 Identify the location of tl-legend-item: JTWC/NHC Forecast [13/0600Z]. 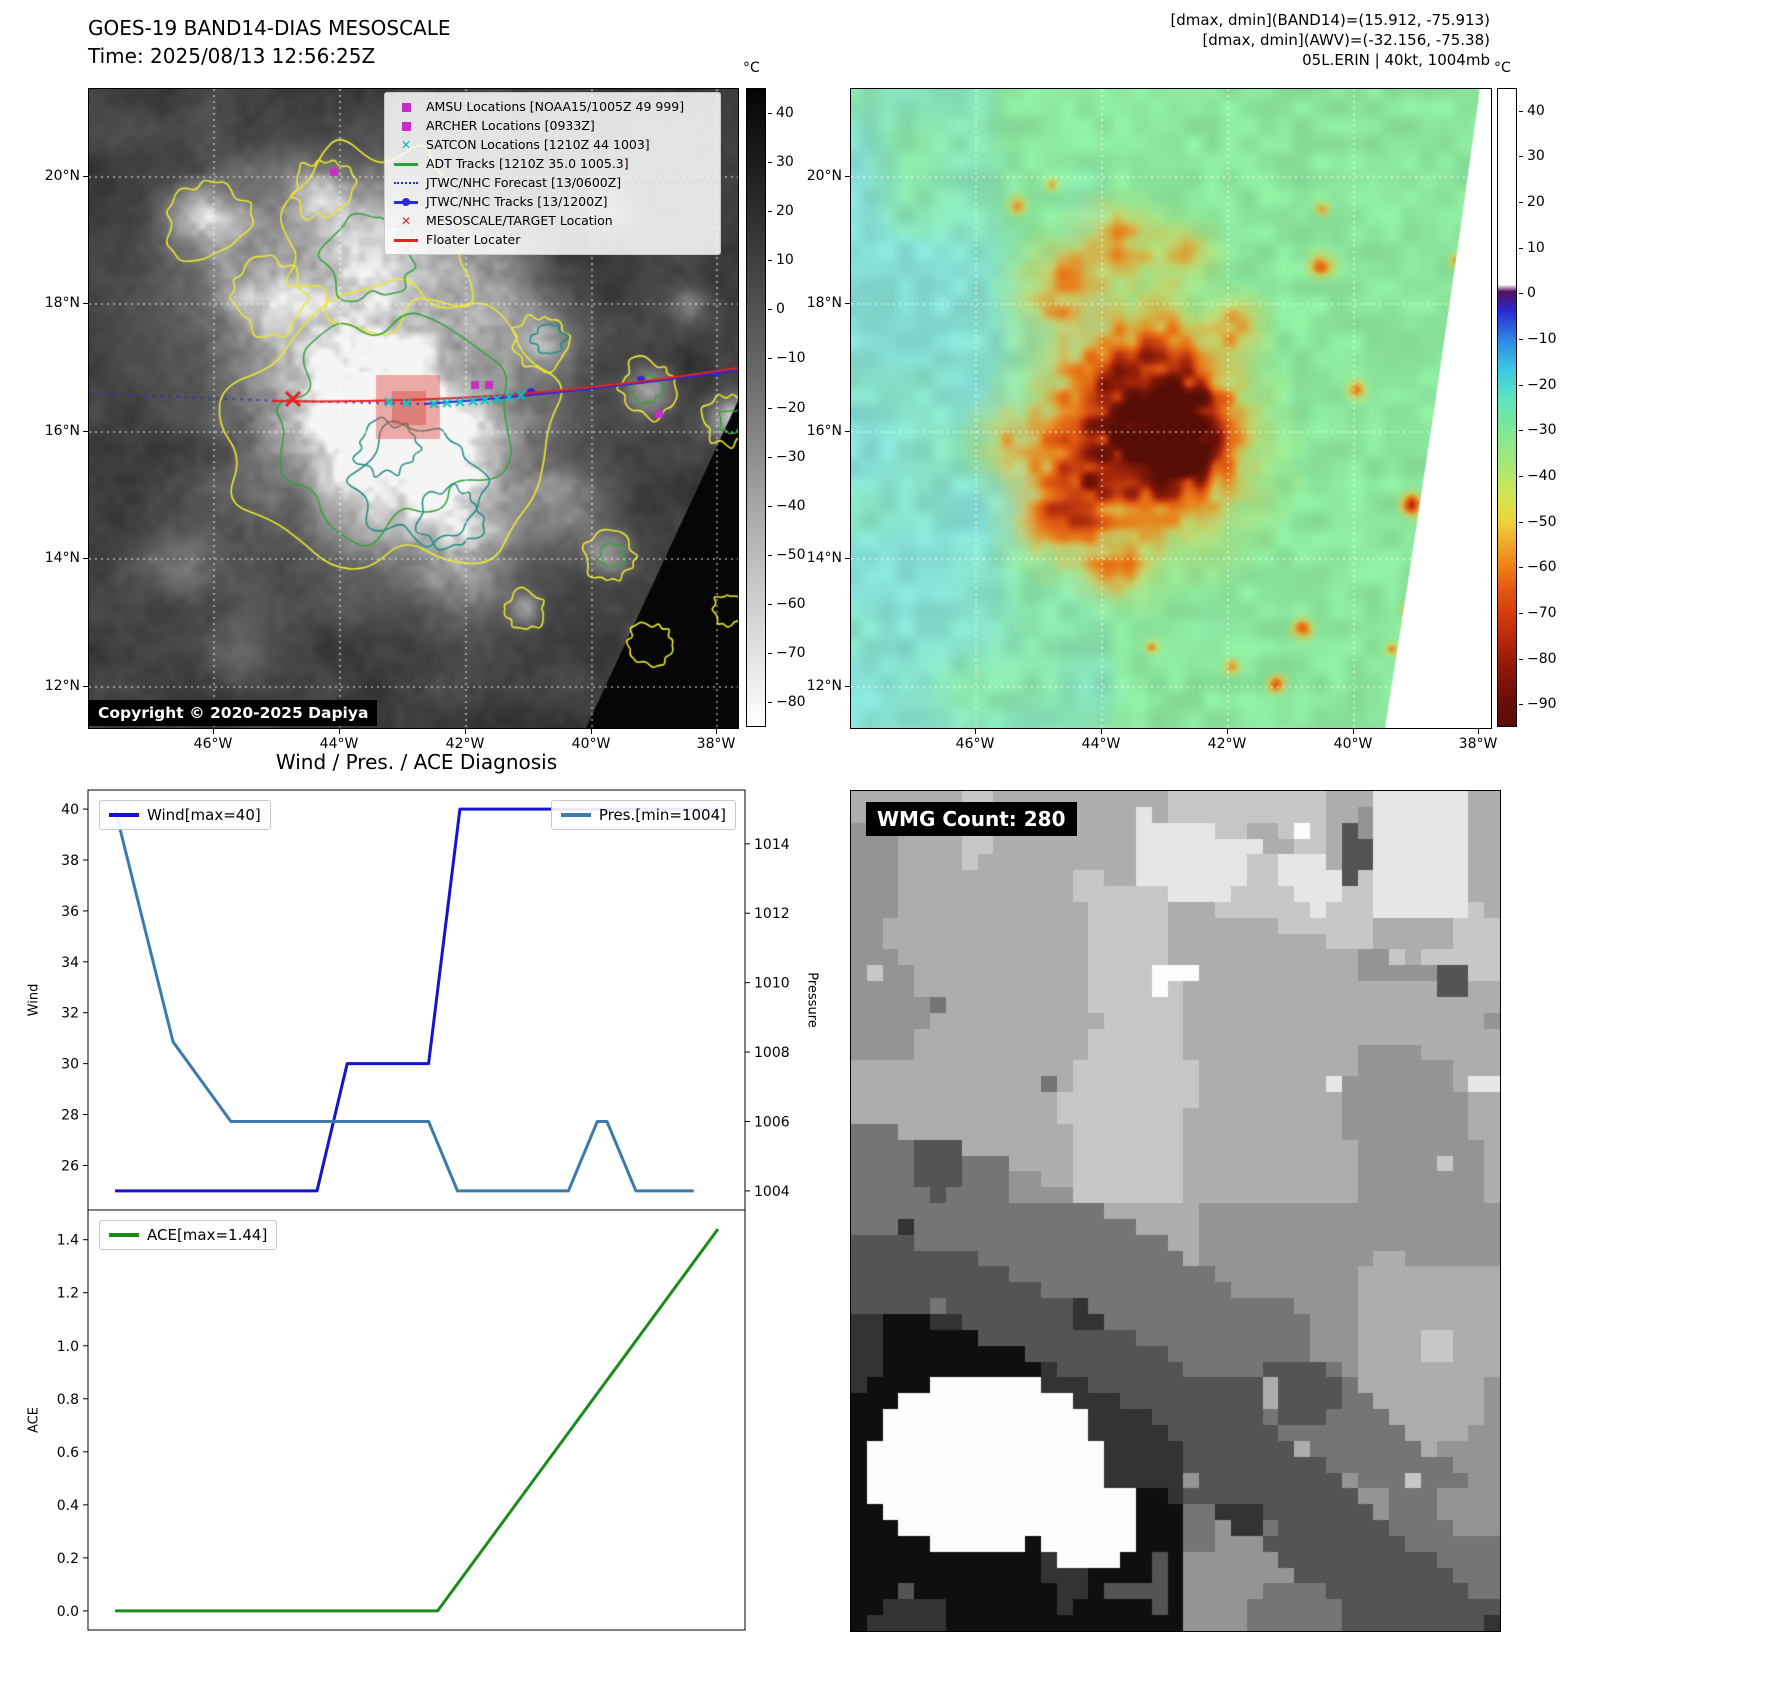
(552, 183).